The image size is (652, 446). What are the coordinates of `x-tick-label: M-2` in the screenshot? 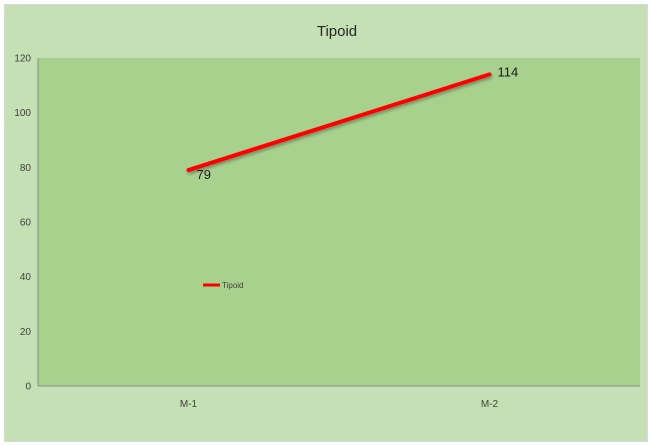 It's located at (490, 404).